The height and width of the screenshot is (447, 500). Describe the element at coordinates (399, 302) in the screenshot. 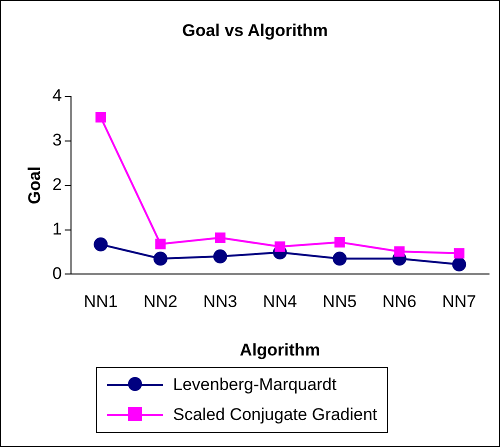

I see `x-tick-label: NN6` at that location.